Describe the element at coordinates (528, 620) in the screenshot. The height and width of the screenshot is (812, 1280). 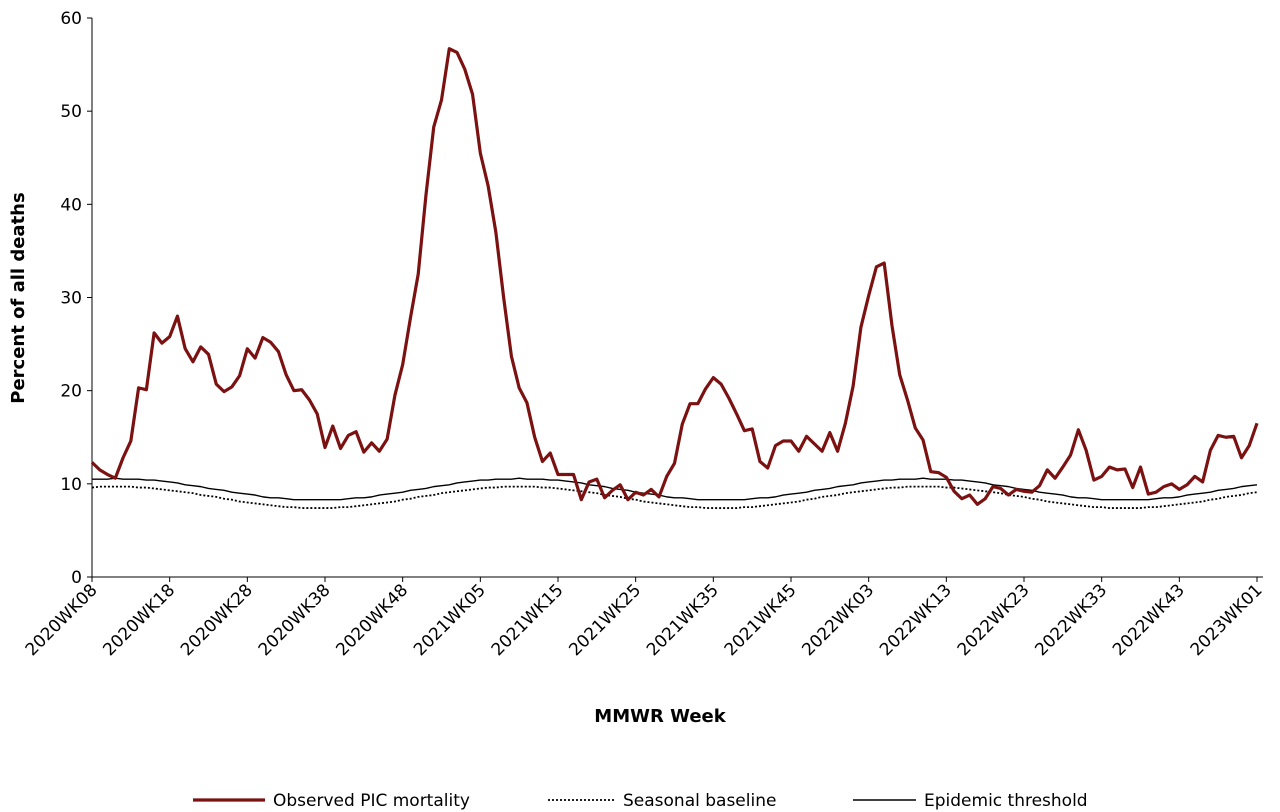
I see `x-tick-label: 2021WK15` at that location.